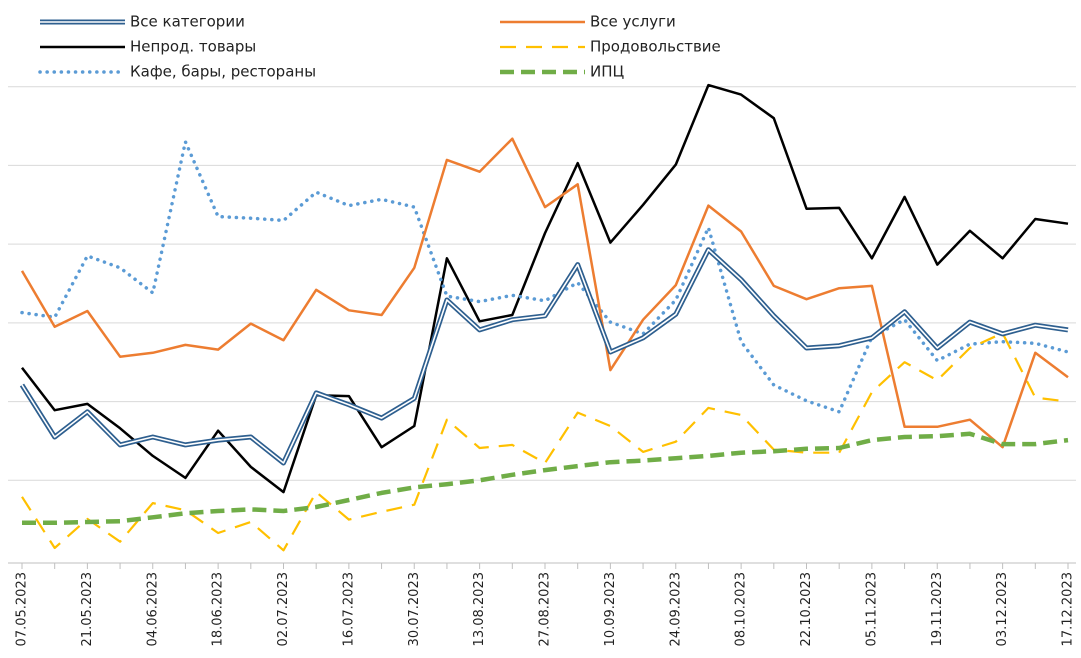 The image size is (1081, 658). I want to click on x-tick-label: 10.09.2023, so click(610, 609).